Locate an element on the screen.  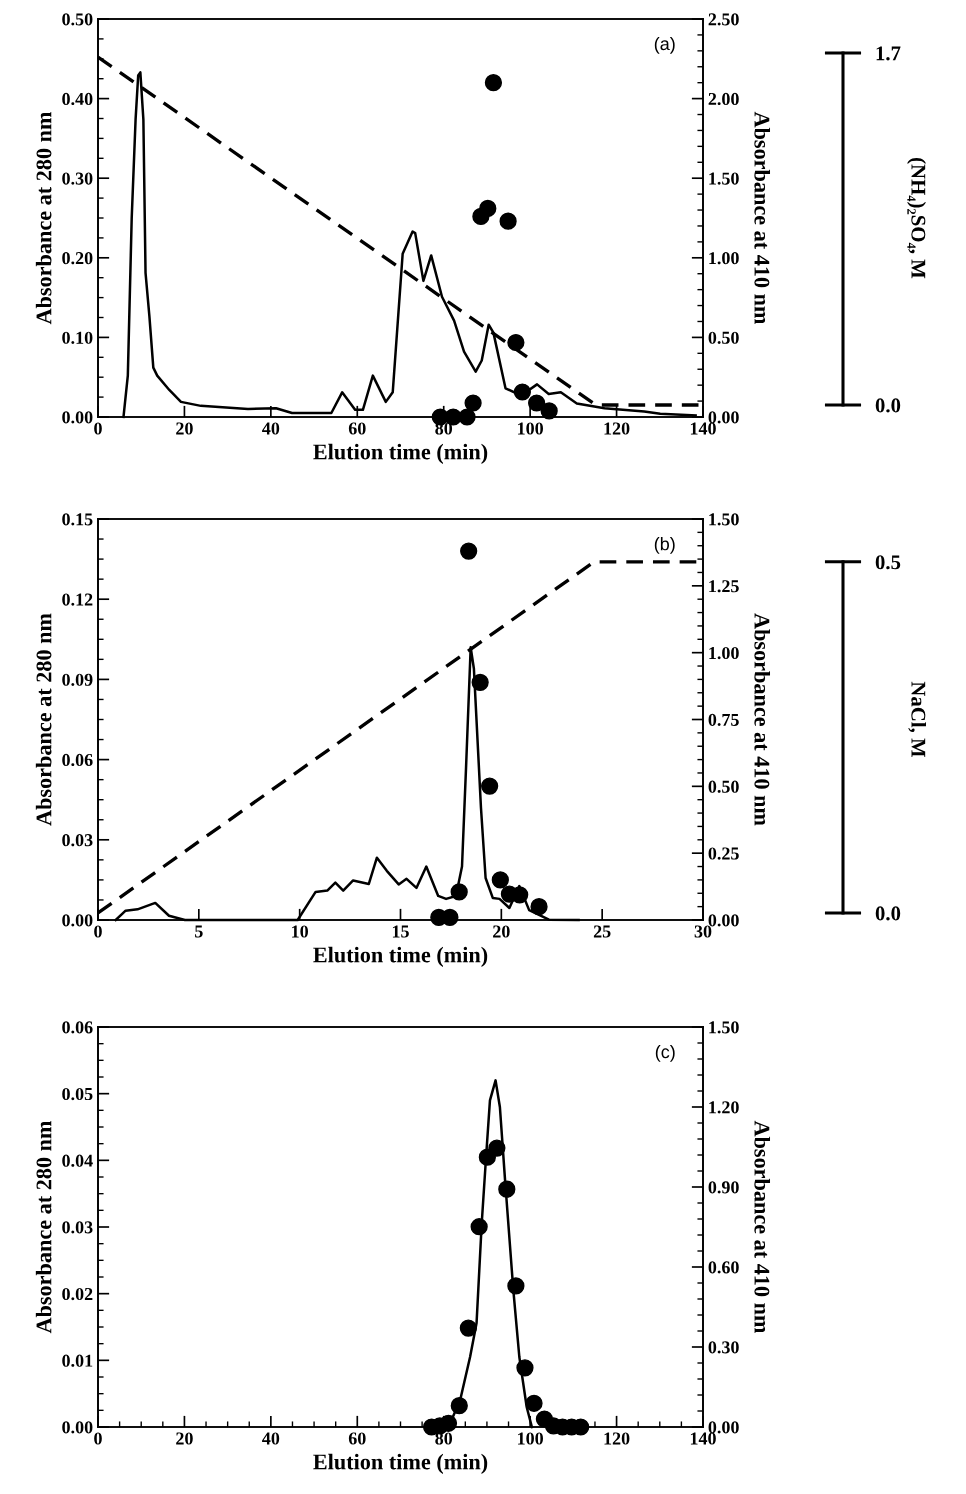
y2-tick-label: 2.50 is located at coordinates (723, 19).